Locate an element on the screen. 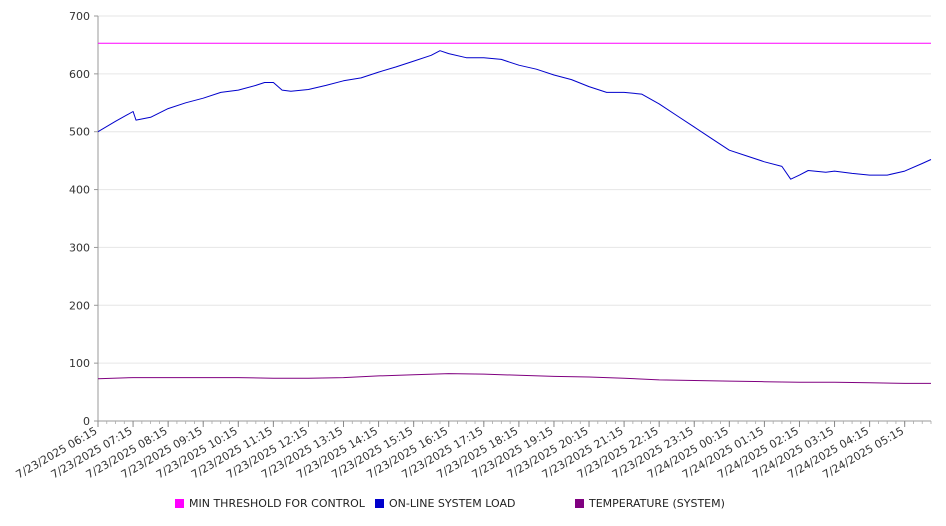 The height and width of the screenshot is (526, 946). y-tick-label: 300 is located at coordinates (79, 247).